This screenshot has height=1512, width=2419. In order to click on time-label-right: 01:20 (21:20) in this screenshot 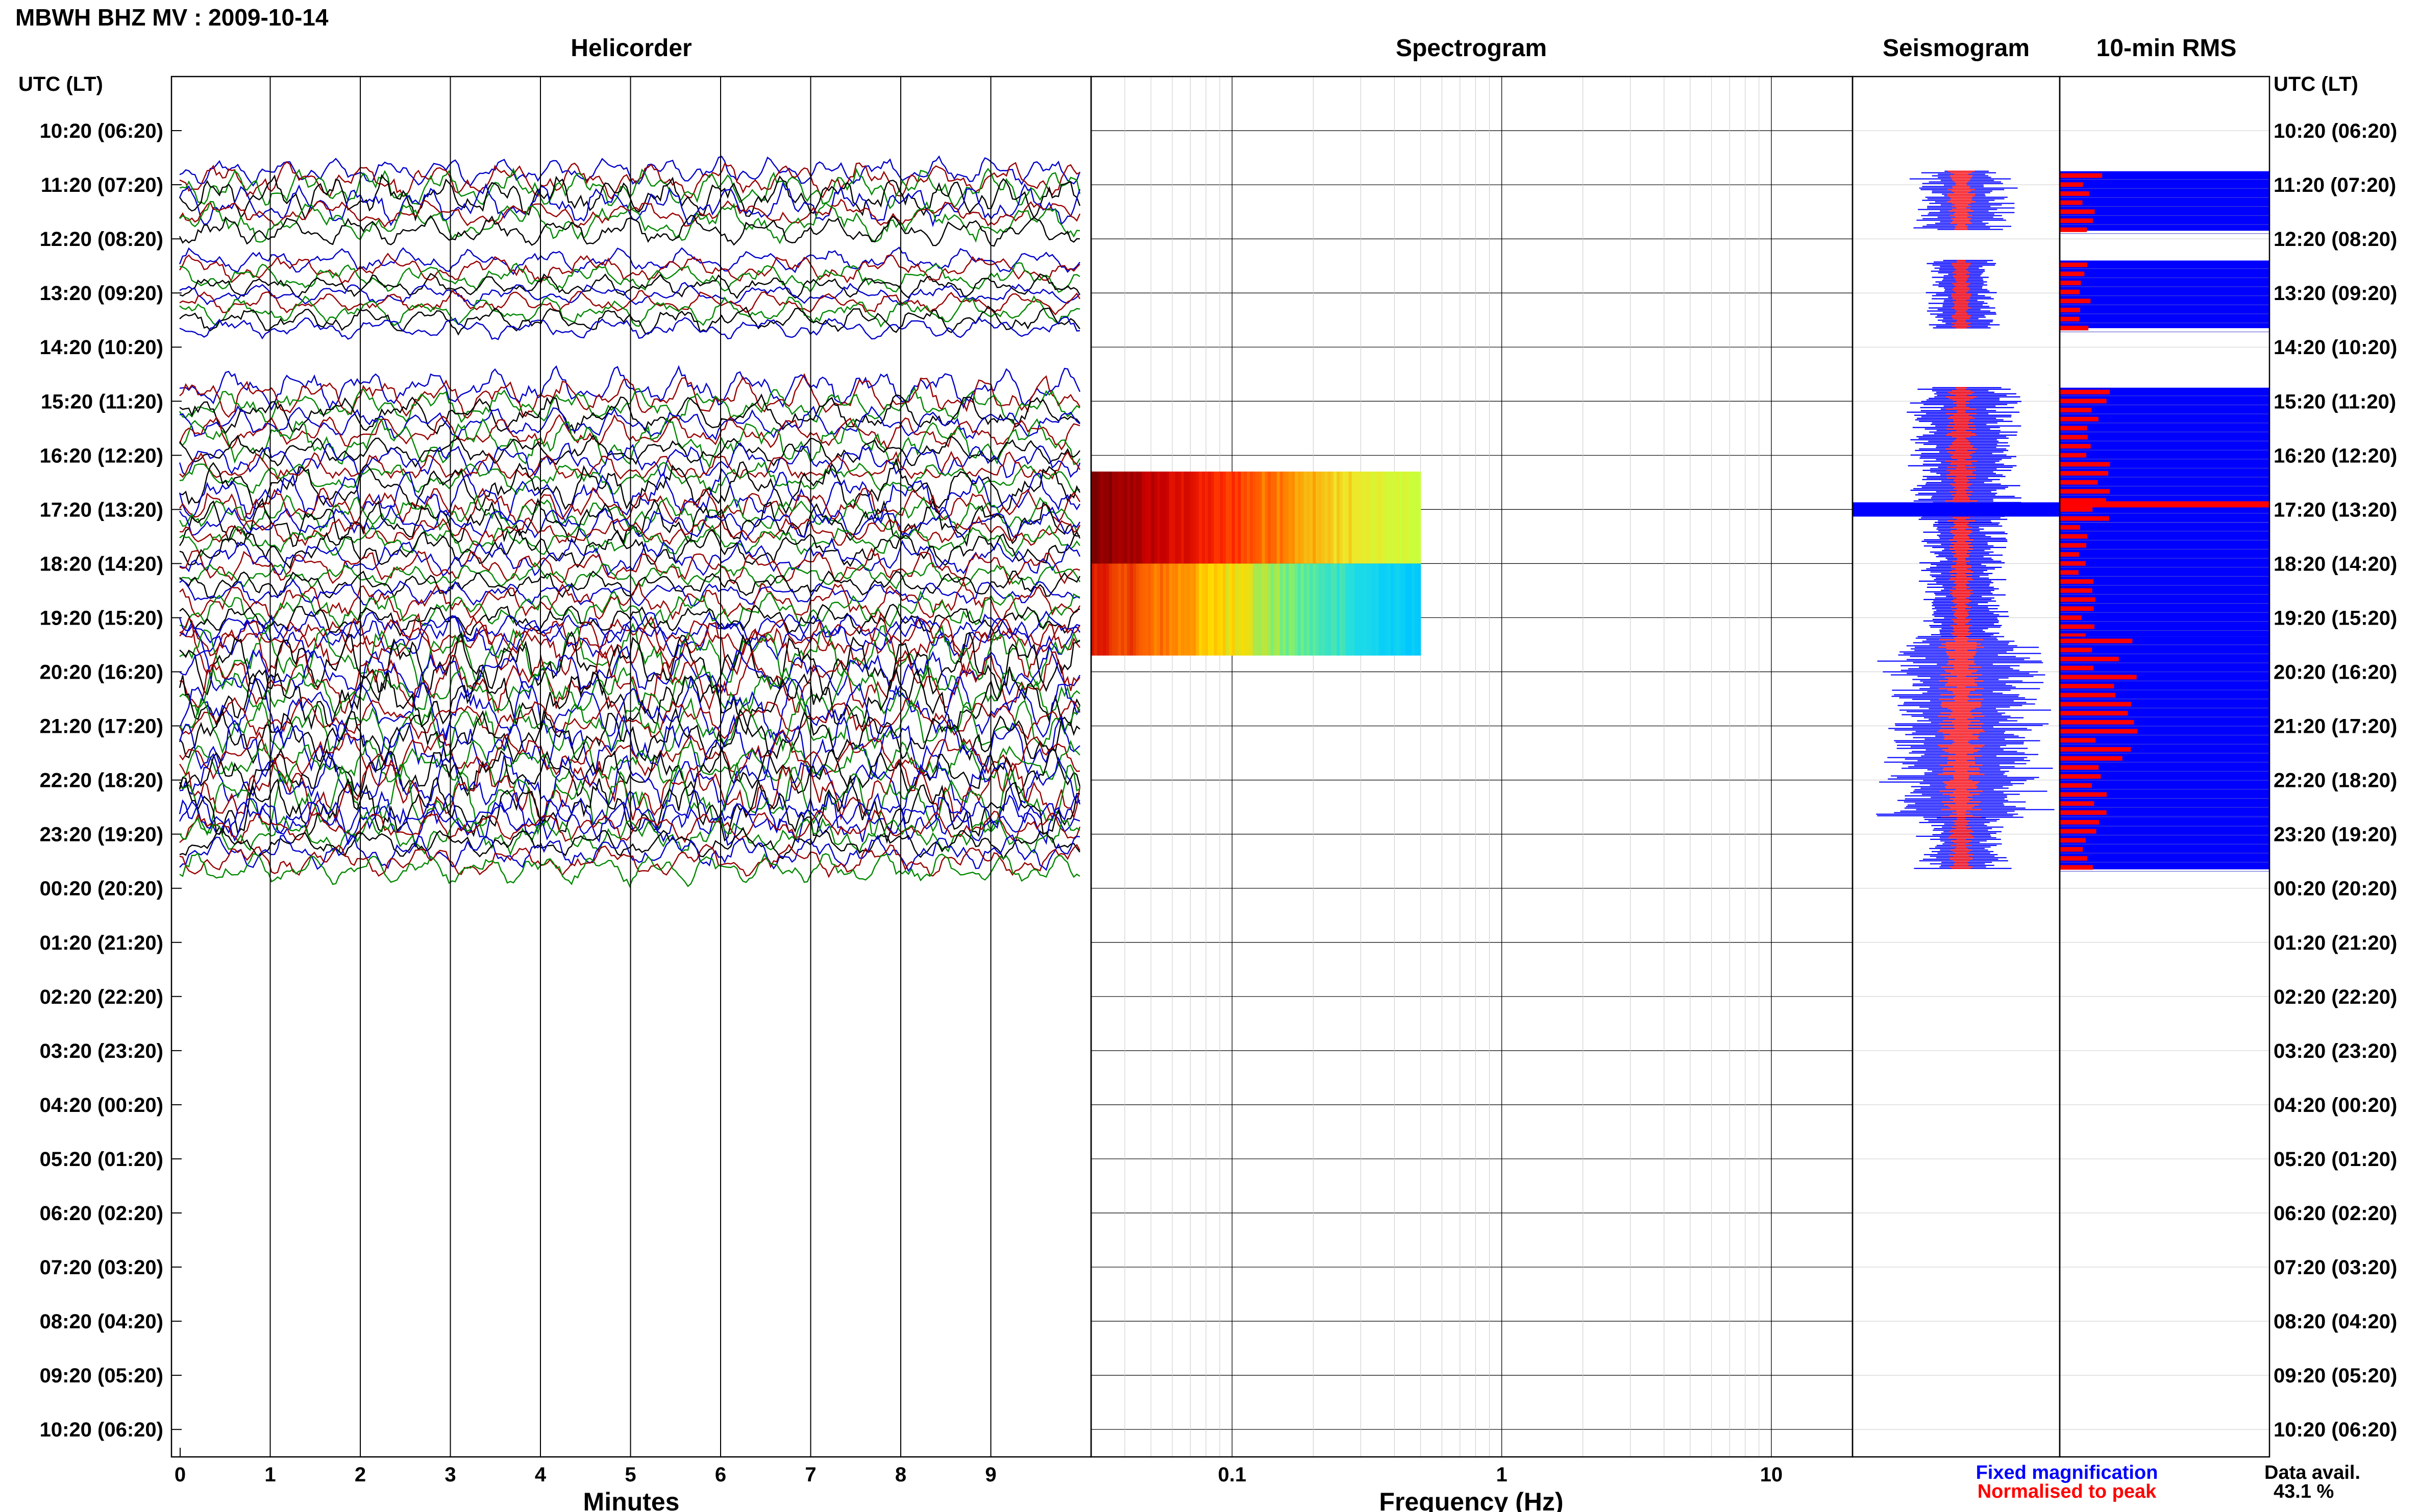, I will do `click(2335, 943)`.